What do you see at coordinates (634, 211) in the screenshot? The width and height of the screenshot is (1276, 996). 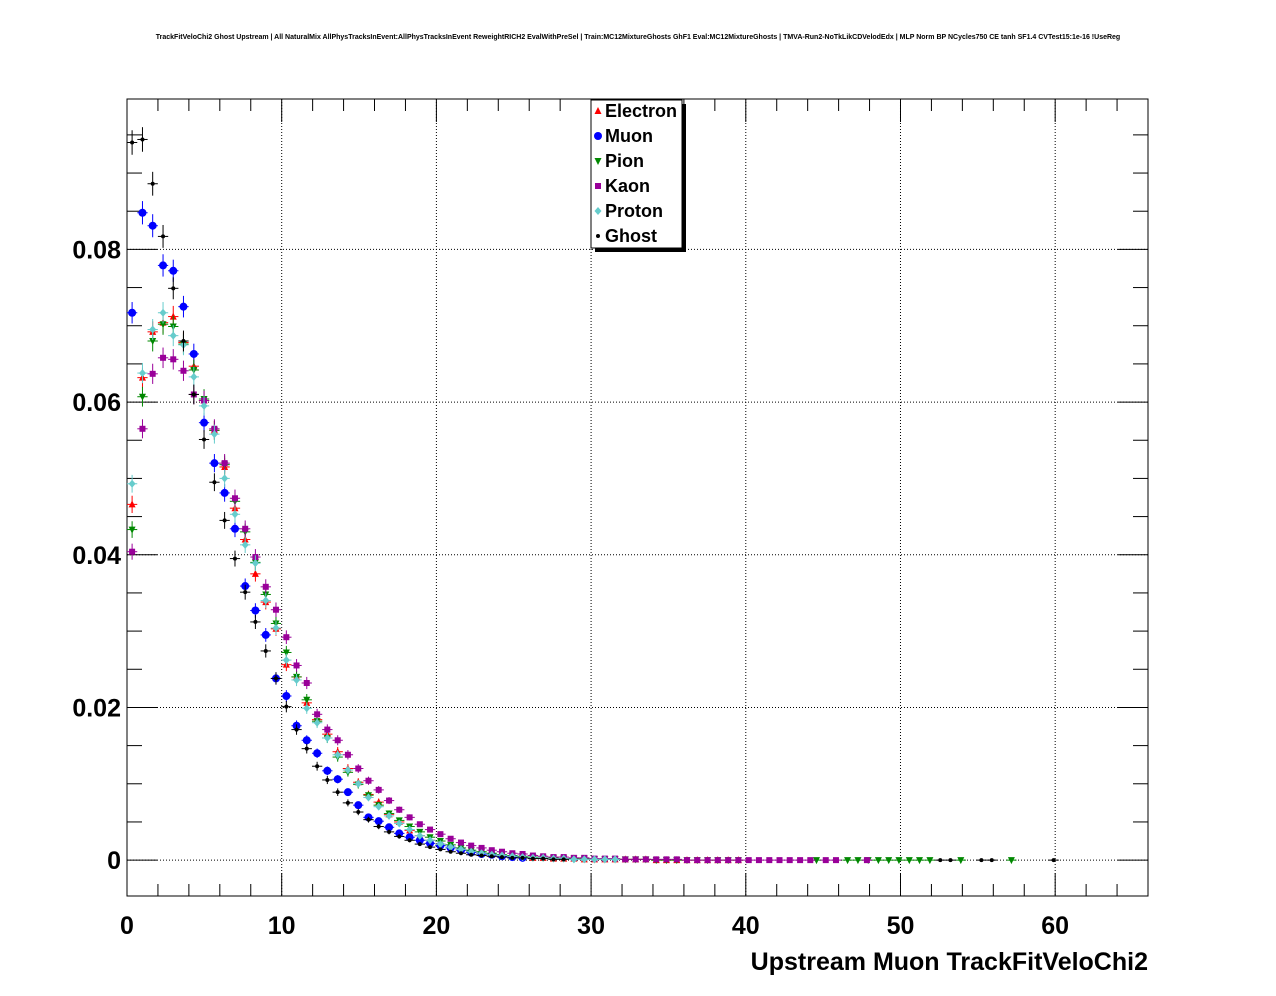 I see `legend-label-proton: Proton` at bounding box center [634, 211].